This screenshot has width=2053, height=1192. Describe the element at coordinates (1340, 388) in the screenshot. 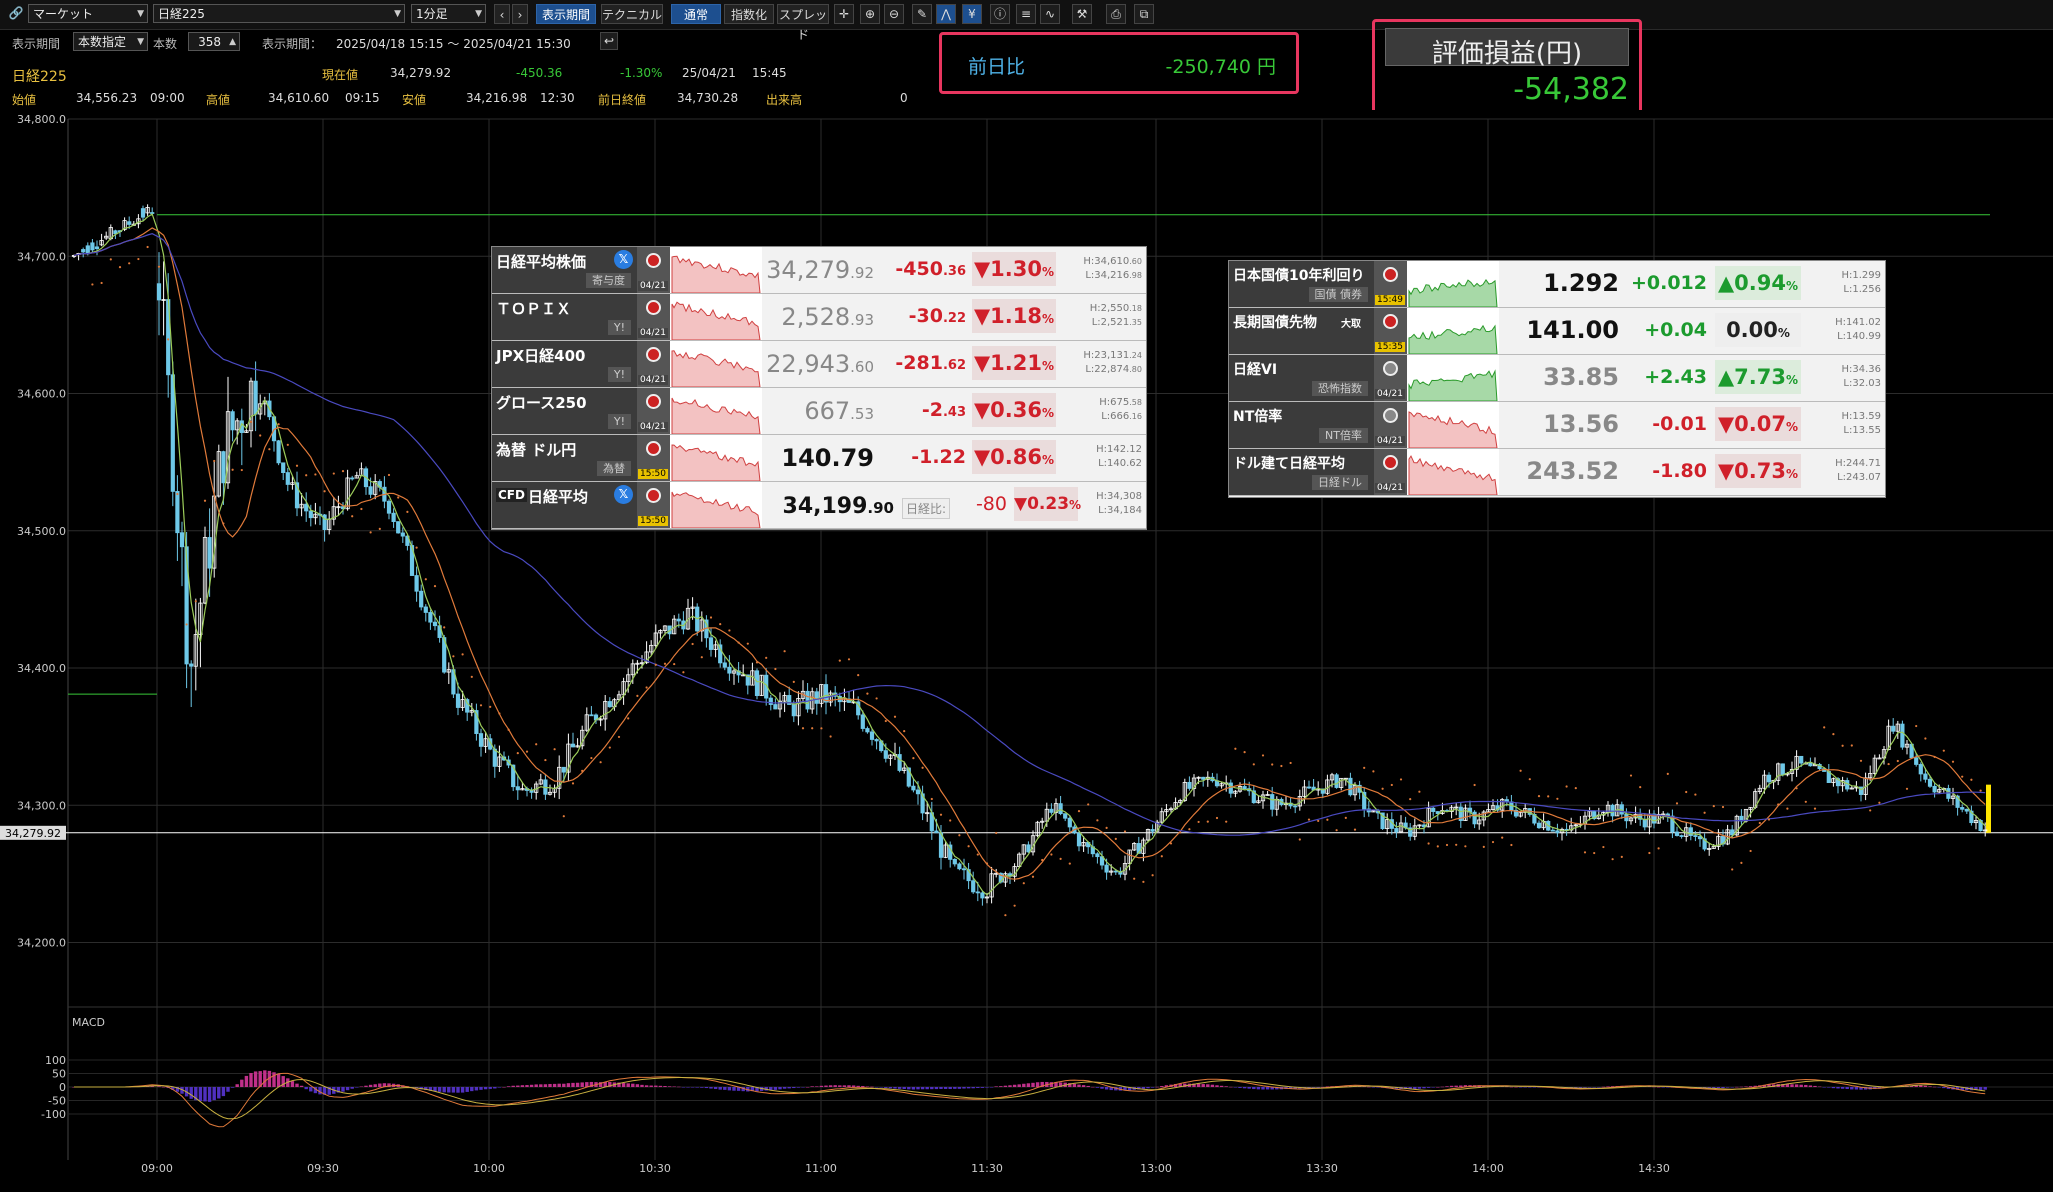

I see `quote-sub-button: 恐怖指数` at that location.